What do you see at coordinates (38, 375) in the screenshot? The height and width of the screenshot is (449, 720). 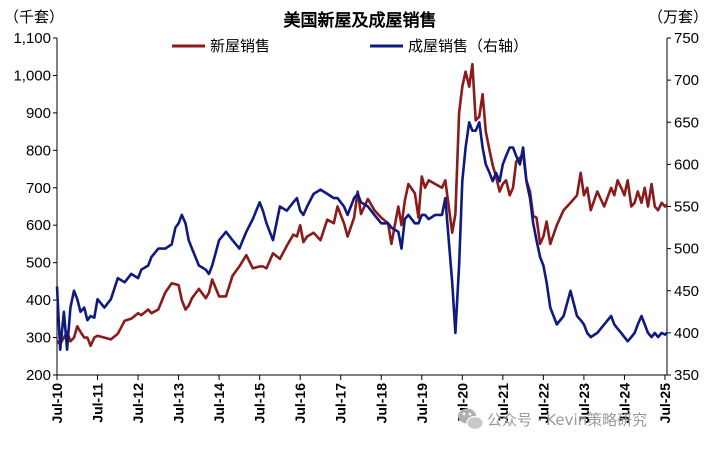 I see `left-tick-label: 200` at bounding box center [38, 375].